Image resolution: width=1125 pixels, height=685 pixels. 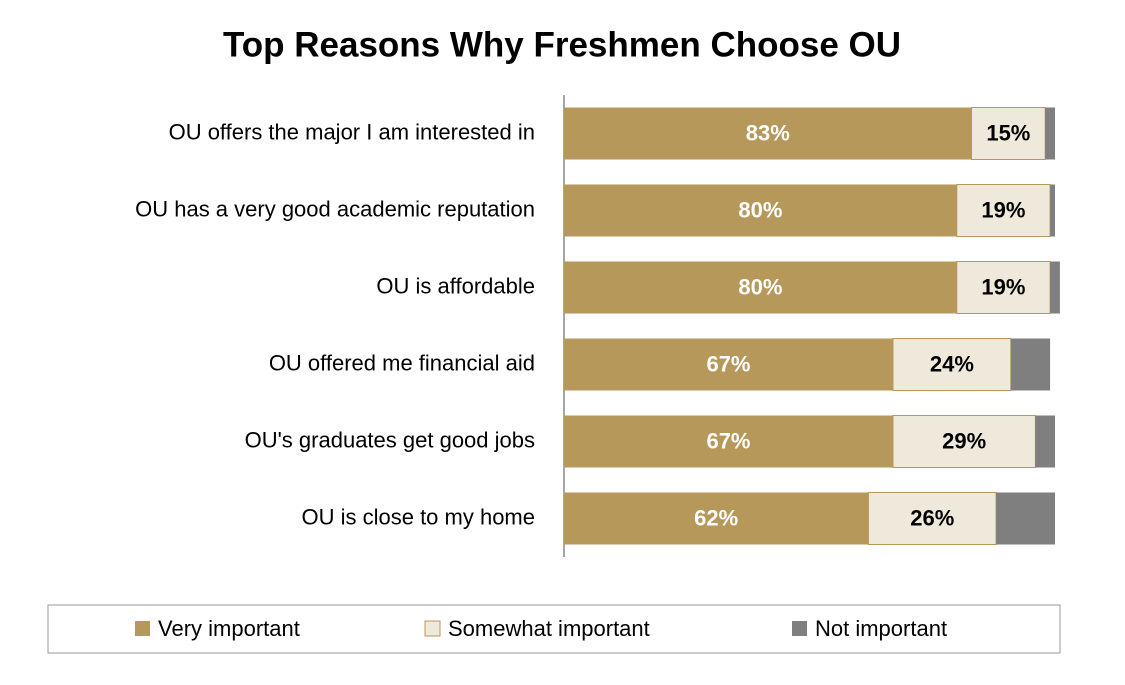 I want to click on chart-title: Top Reasons Why Freshmen Choose OU, so click(x=562, y=44).